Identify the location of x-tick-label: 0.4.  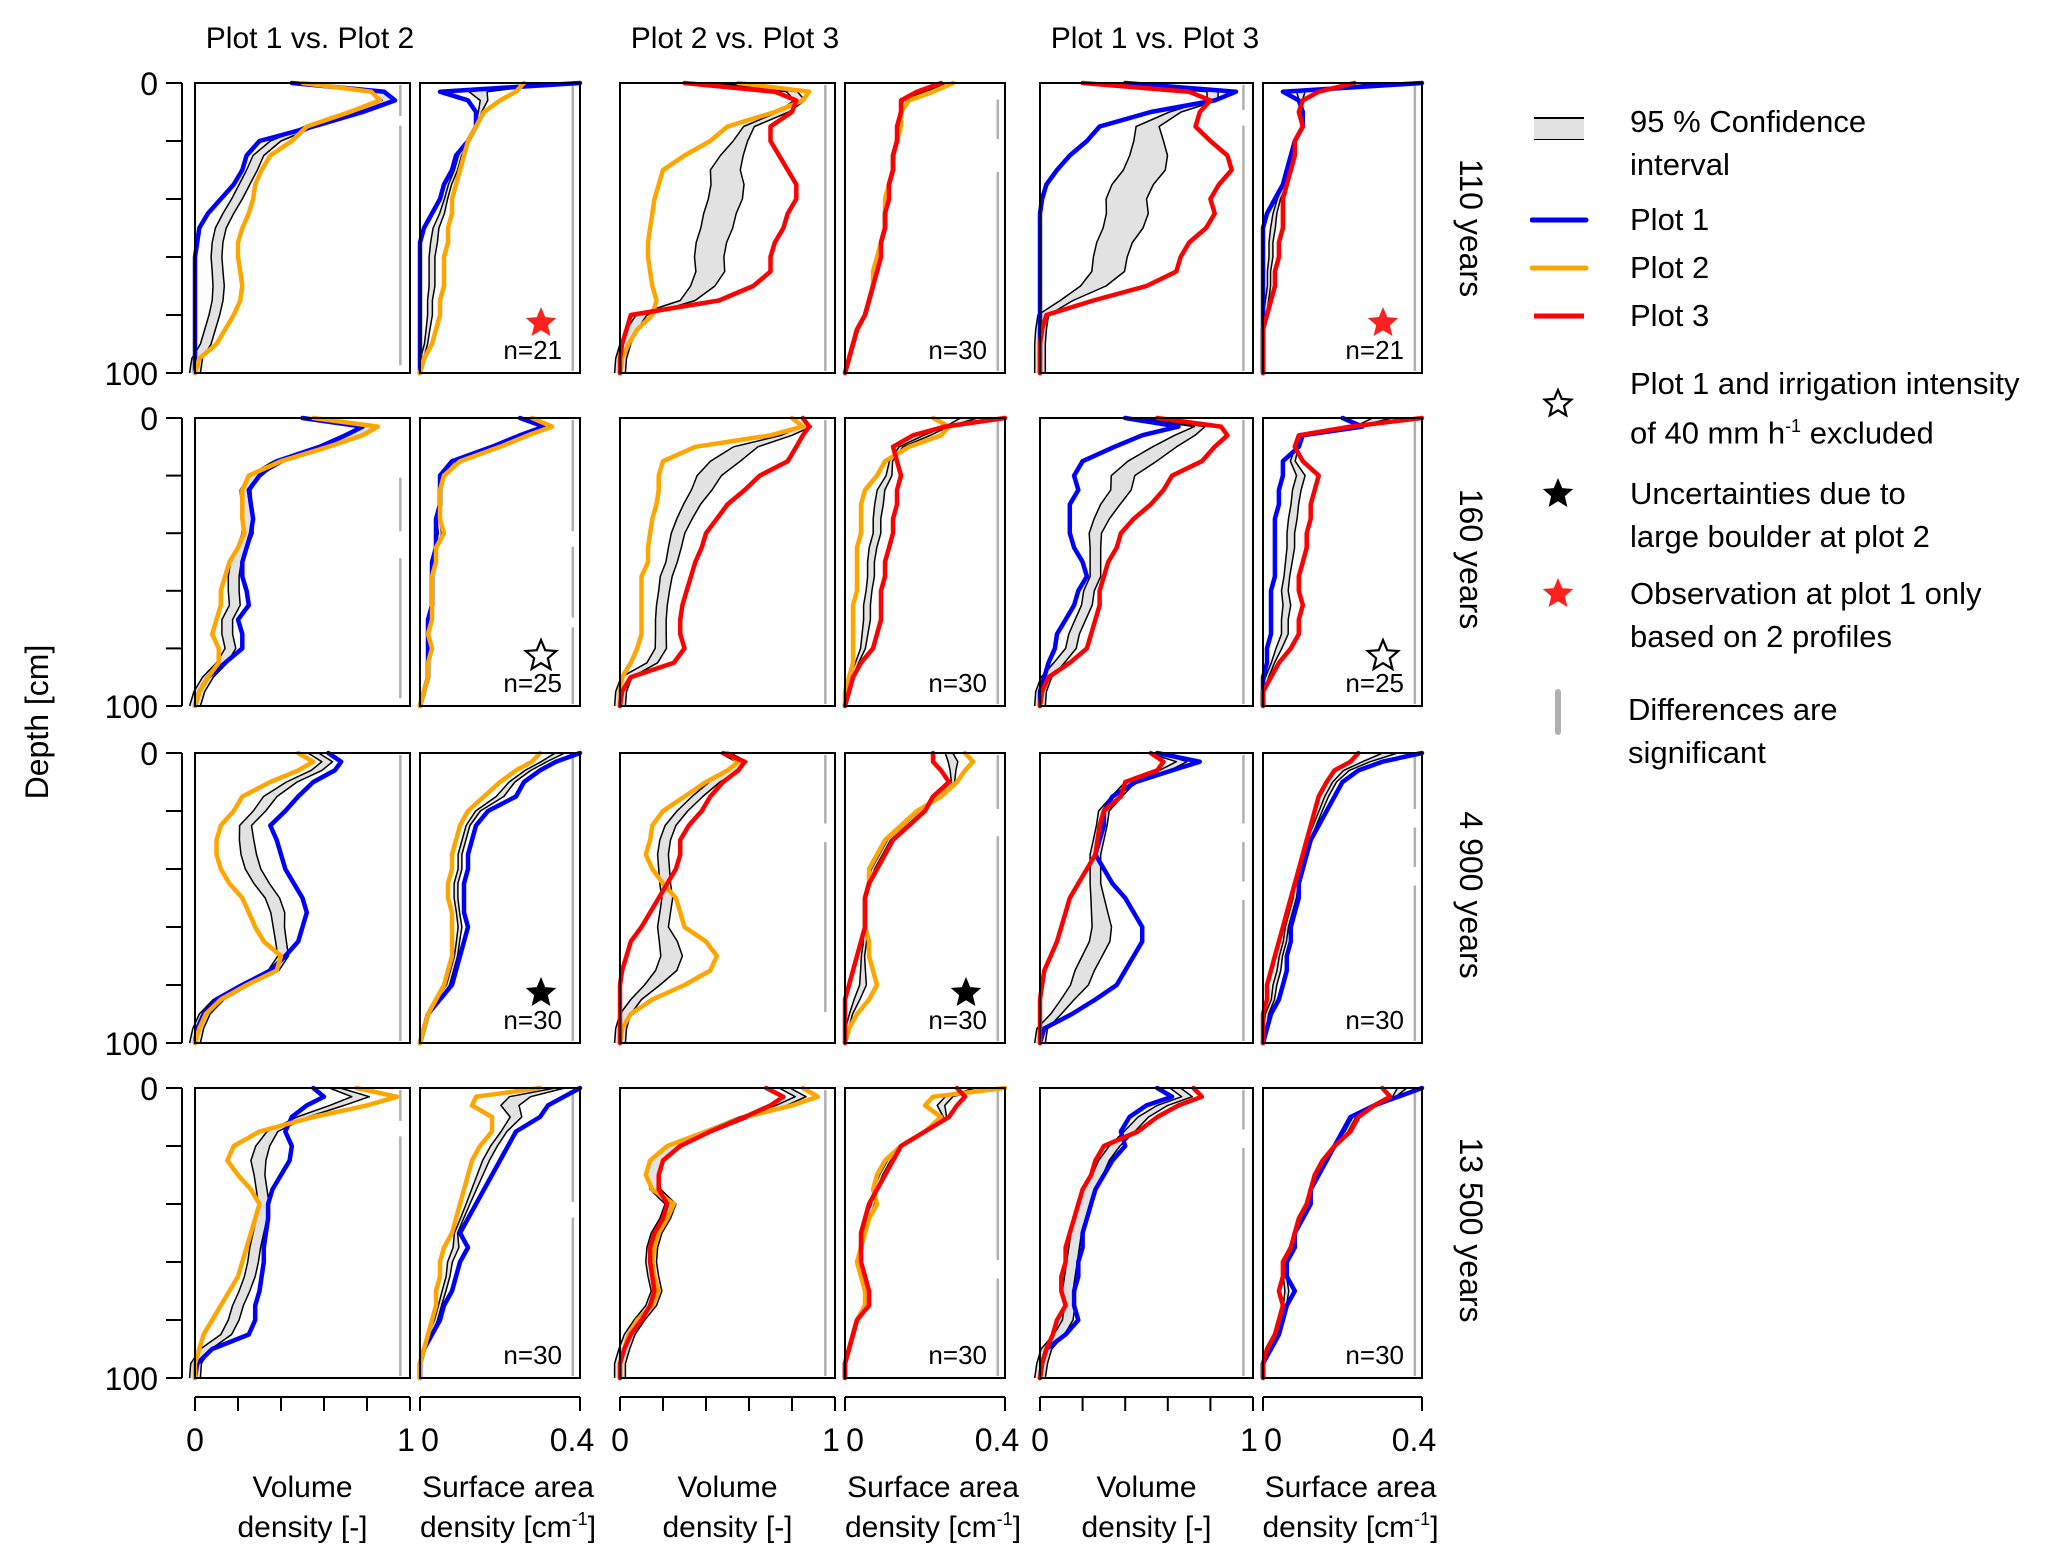
(1414, 1440).